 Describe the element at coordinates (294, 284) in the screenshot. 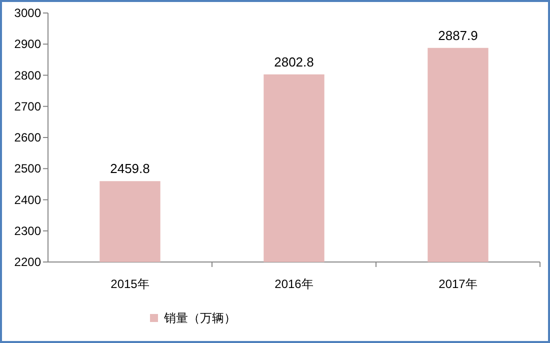

I see `x-tick-label: 2016年` at that location.